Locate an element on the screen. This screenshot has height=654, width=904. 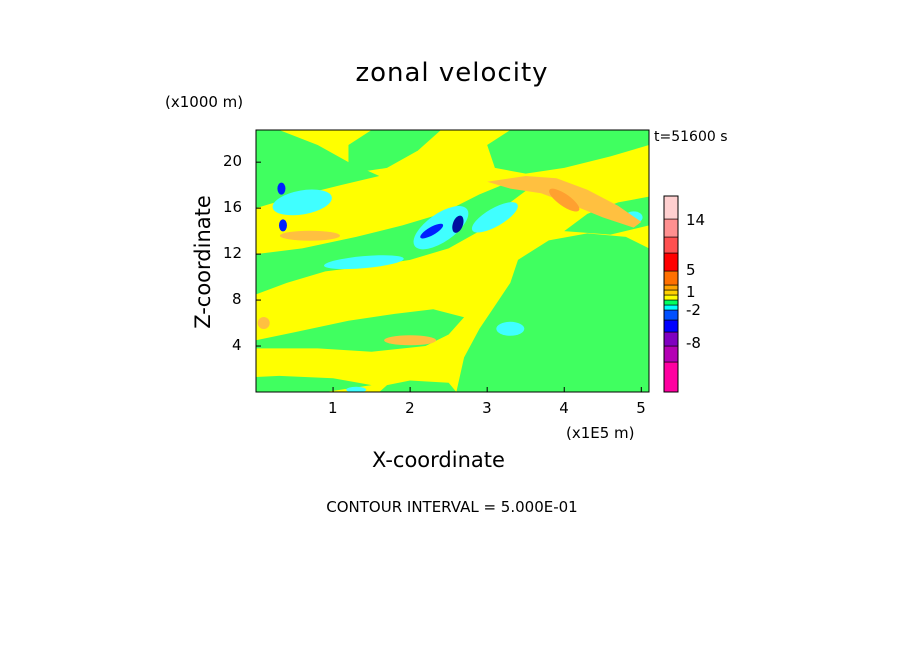
dark-orange-patch is located at coordinates (564, 200).